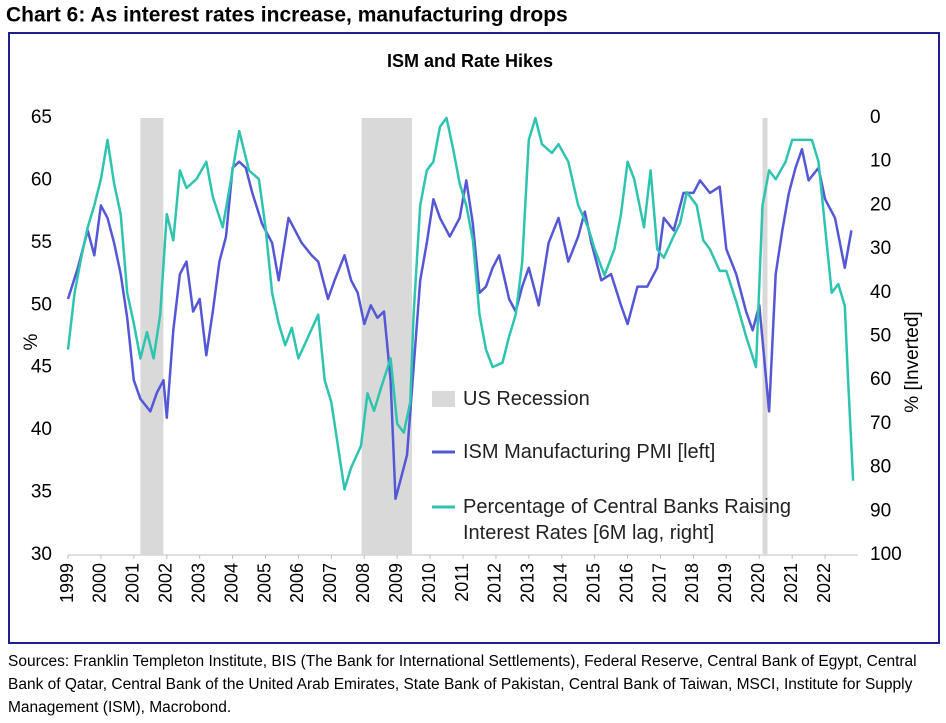  What do you see at coordinates (880, 204) in the screenshot?
I see `y2-tick-label: 20` at bounding box center [880, 204].